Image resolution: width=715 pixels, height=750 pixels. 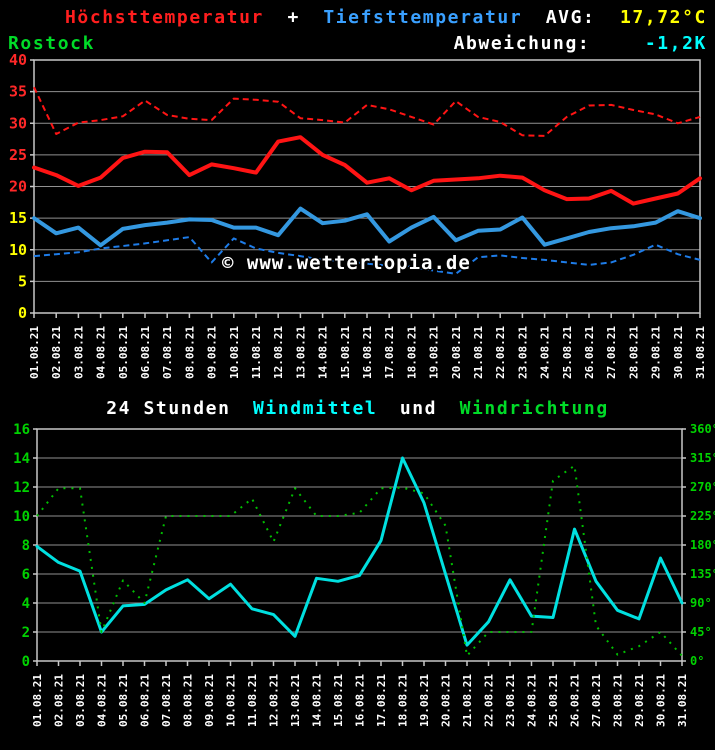 I want to click on station-row: Rostock Abweichung: -1,2K, so click(x=357, y=43).